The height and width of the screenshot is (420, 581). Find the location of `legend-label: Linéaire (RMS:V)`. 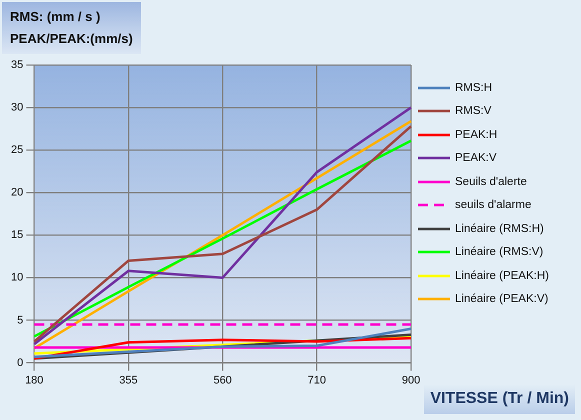

legend-label: Linéaire (RMS:V) is located at coordinates (499, 252).